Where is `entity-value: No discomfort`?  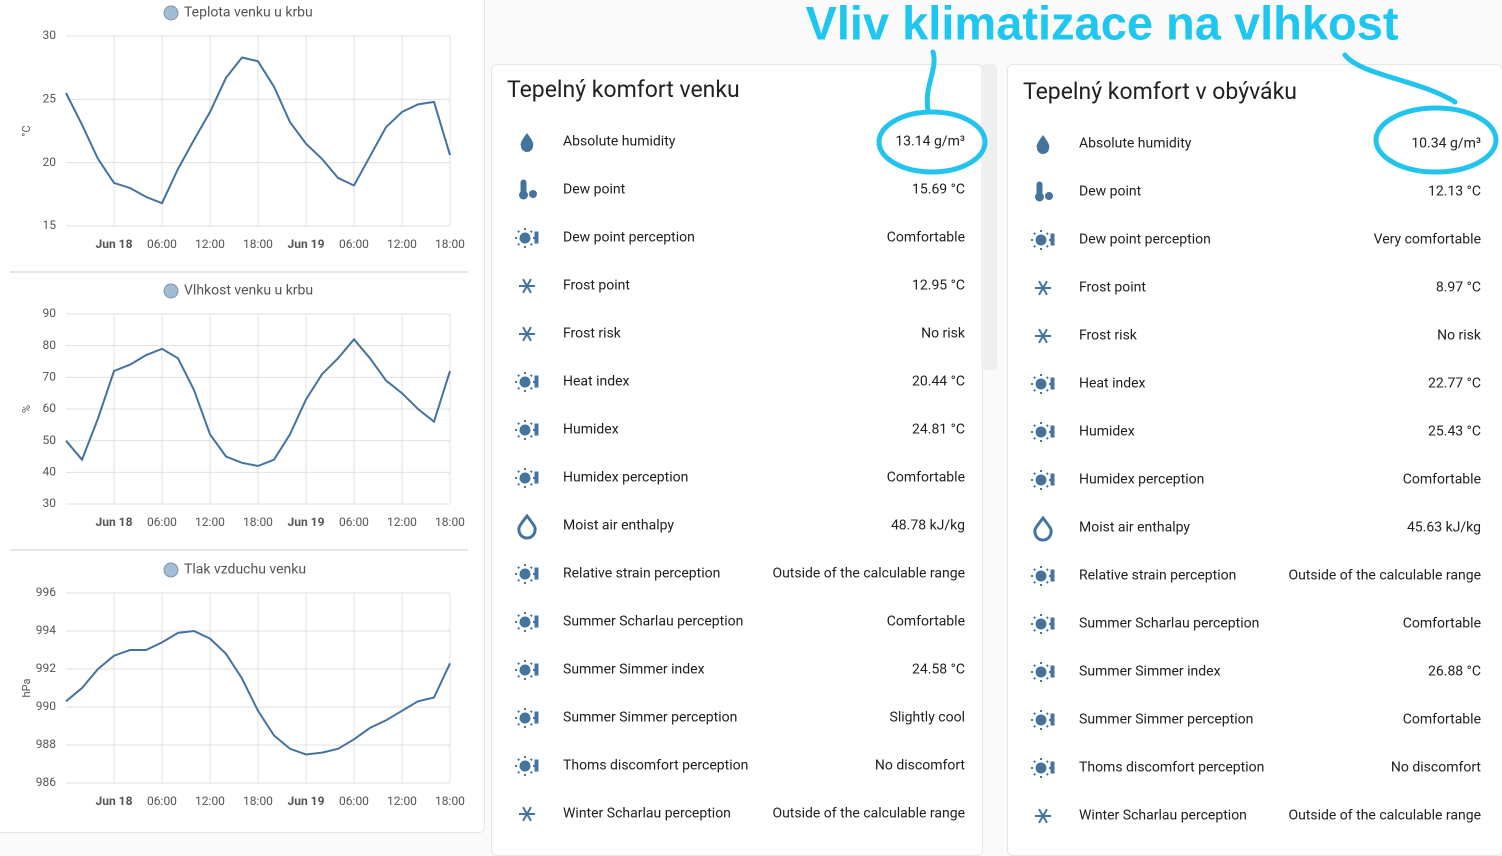
entity-value: No discomfort is located at coordinates (1436, 768).